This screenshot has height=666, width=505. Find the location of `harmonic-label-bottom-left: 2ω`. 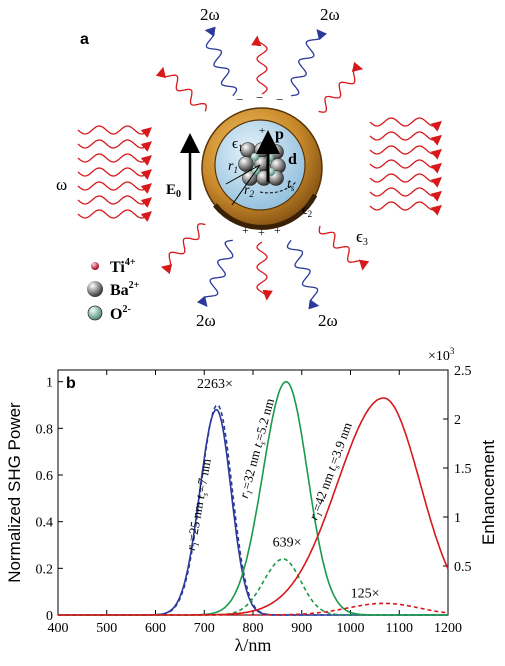

harmonic-label-bottom-left: 2ω is located at coordinates (206, 320).